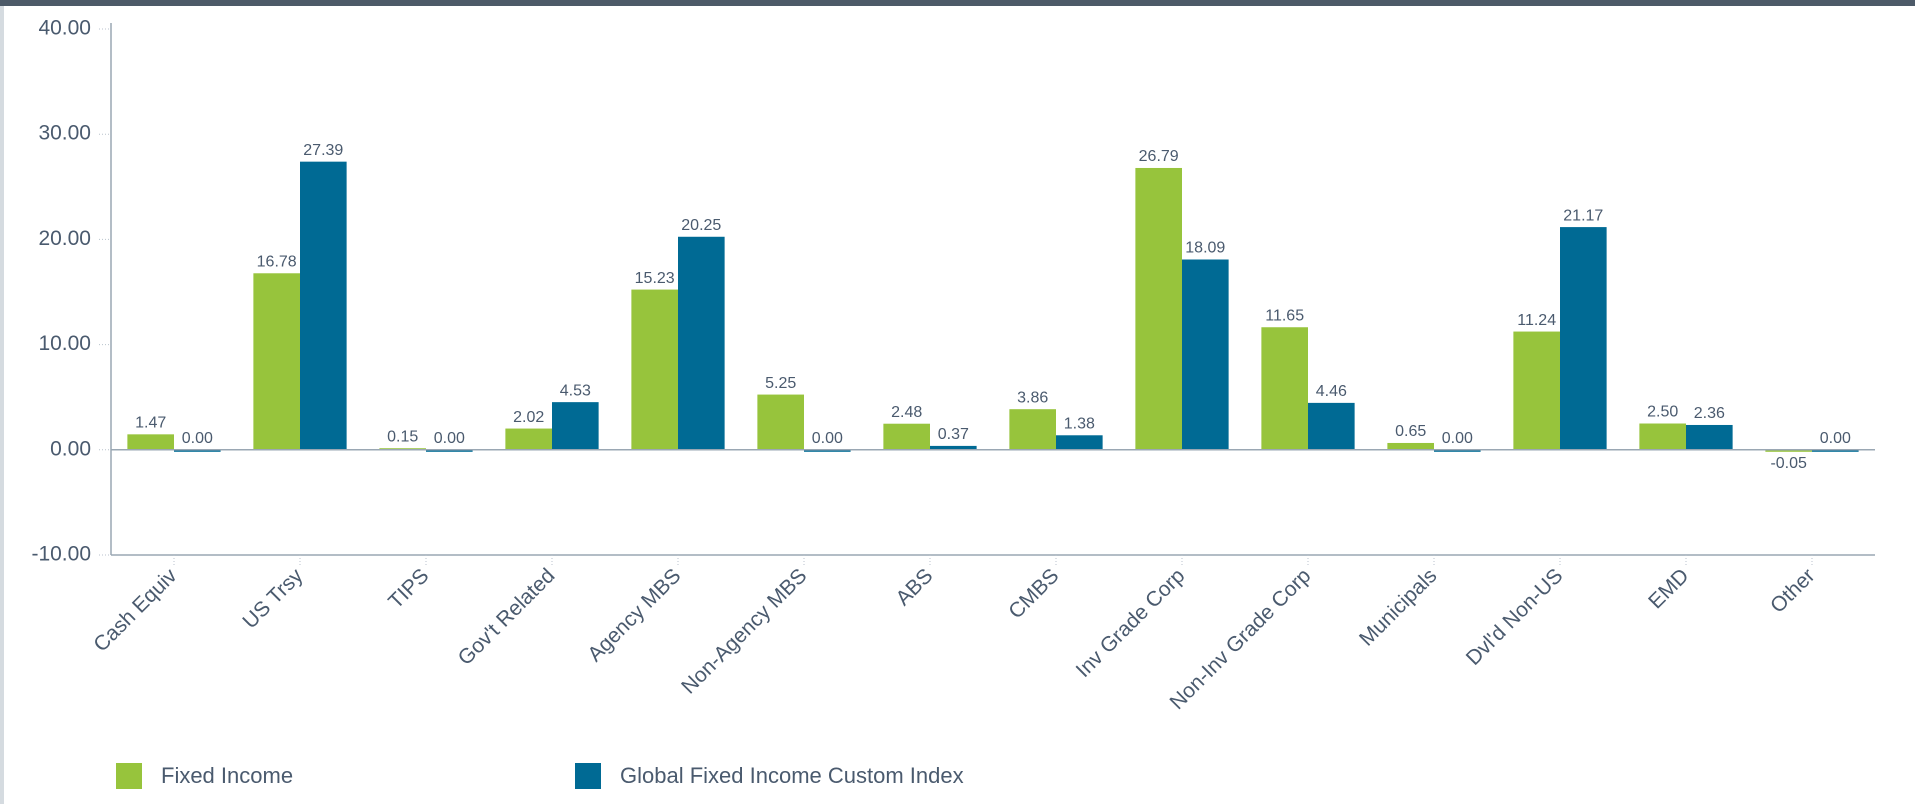 This screenshot has height=804, width=1915. I want to click on legend-label: Fixed Income, so click(227, 775).